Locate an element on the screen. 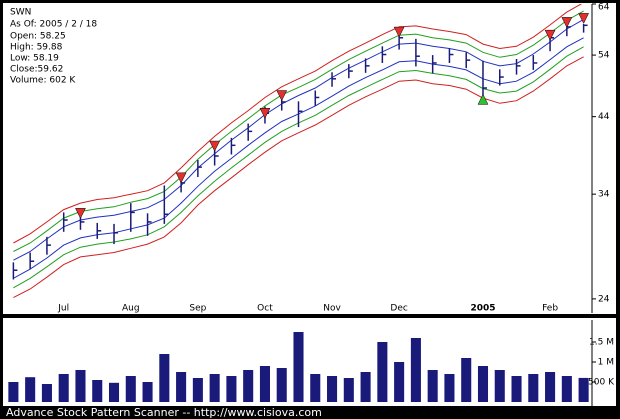 This screenshot has height=419, width=620. open: Open: 58.25 is located at coordinates (38, 37).